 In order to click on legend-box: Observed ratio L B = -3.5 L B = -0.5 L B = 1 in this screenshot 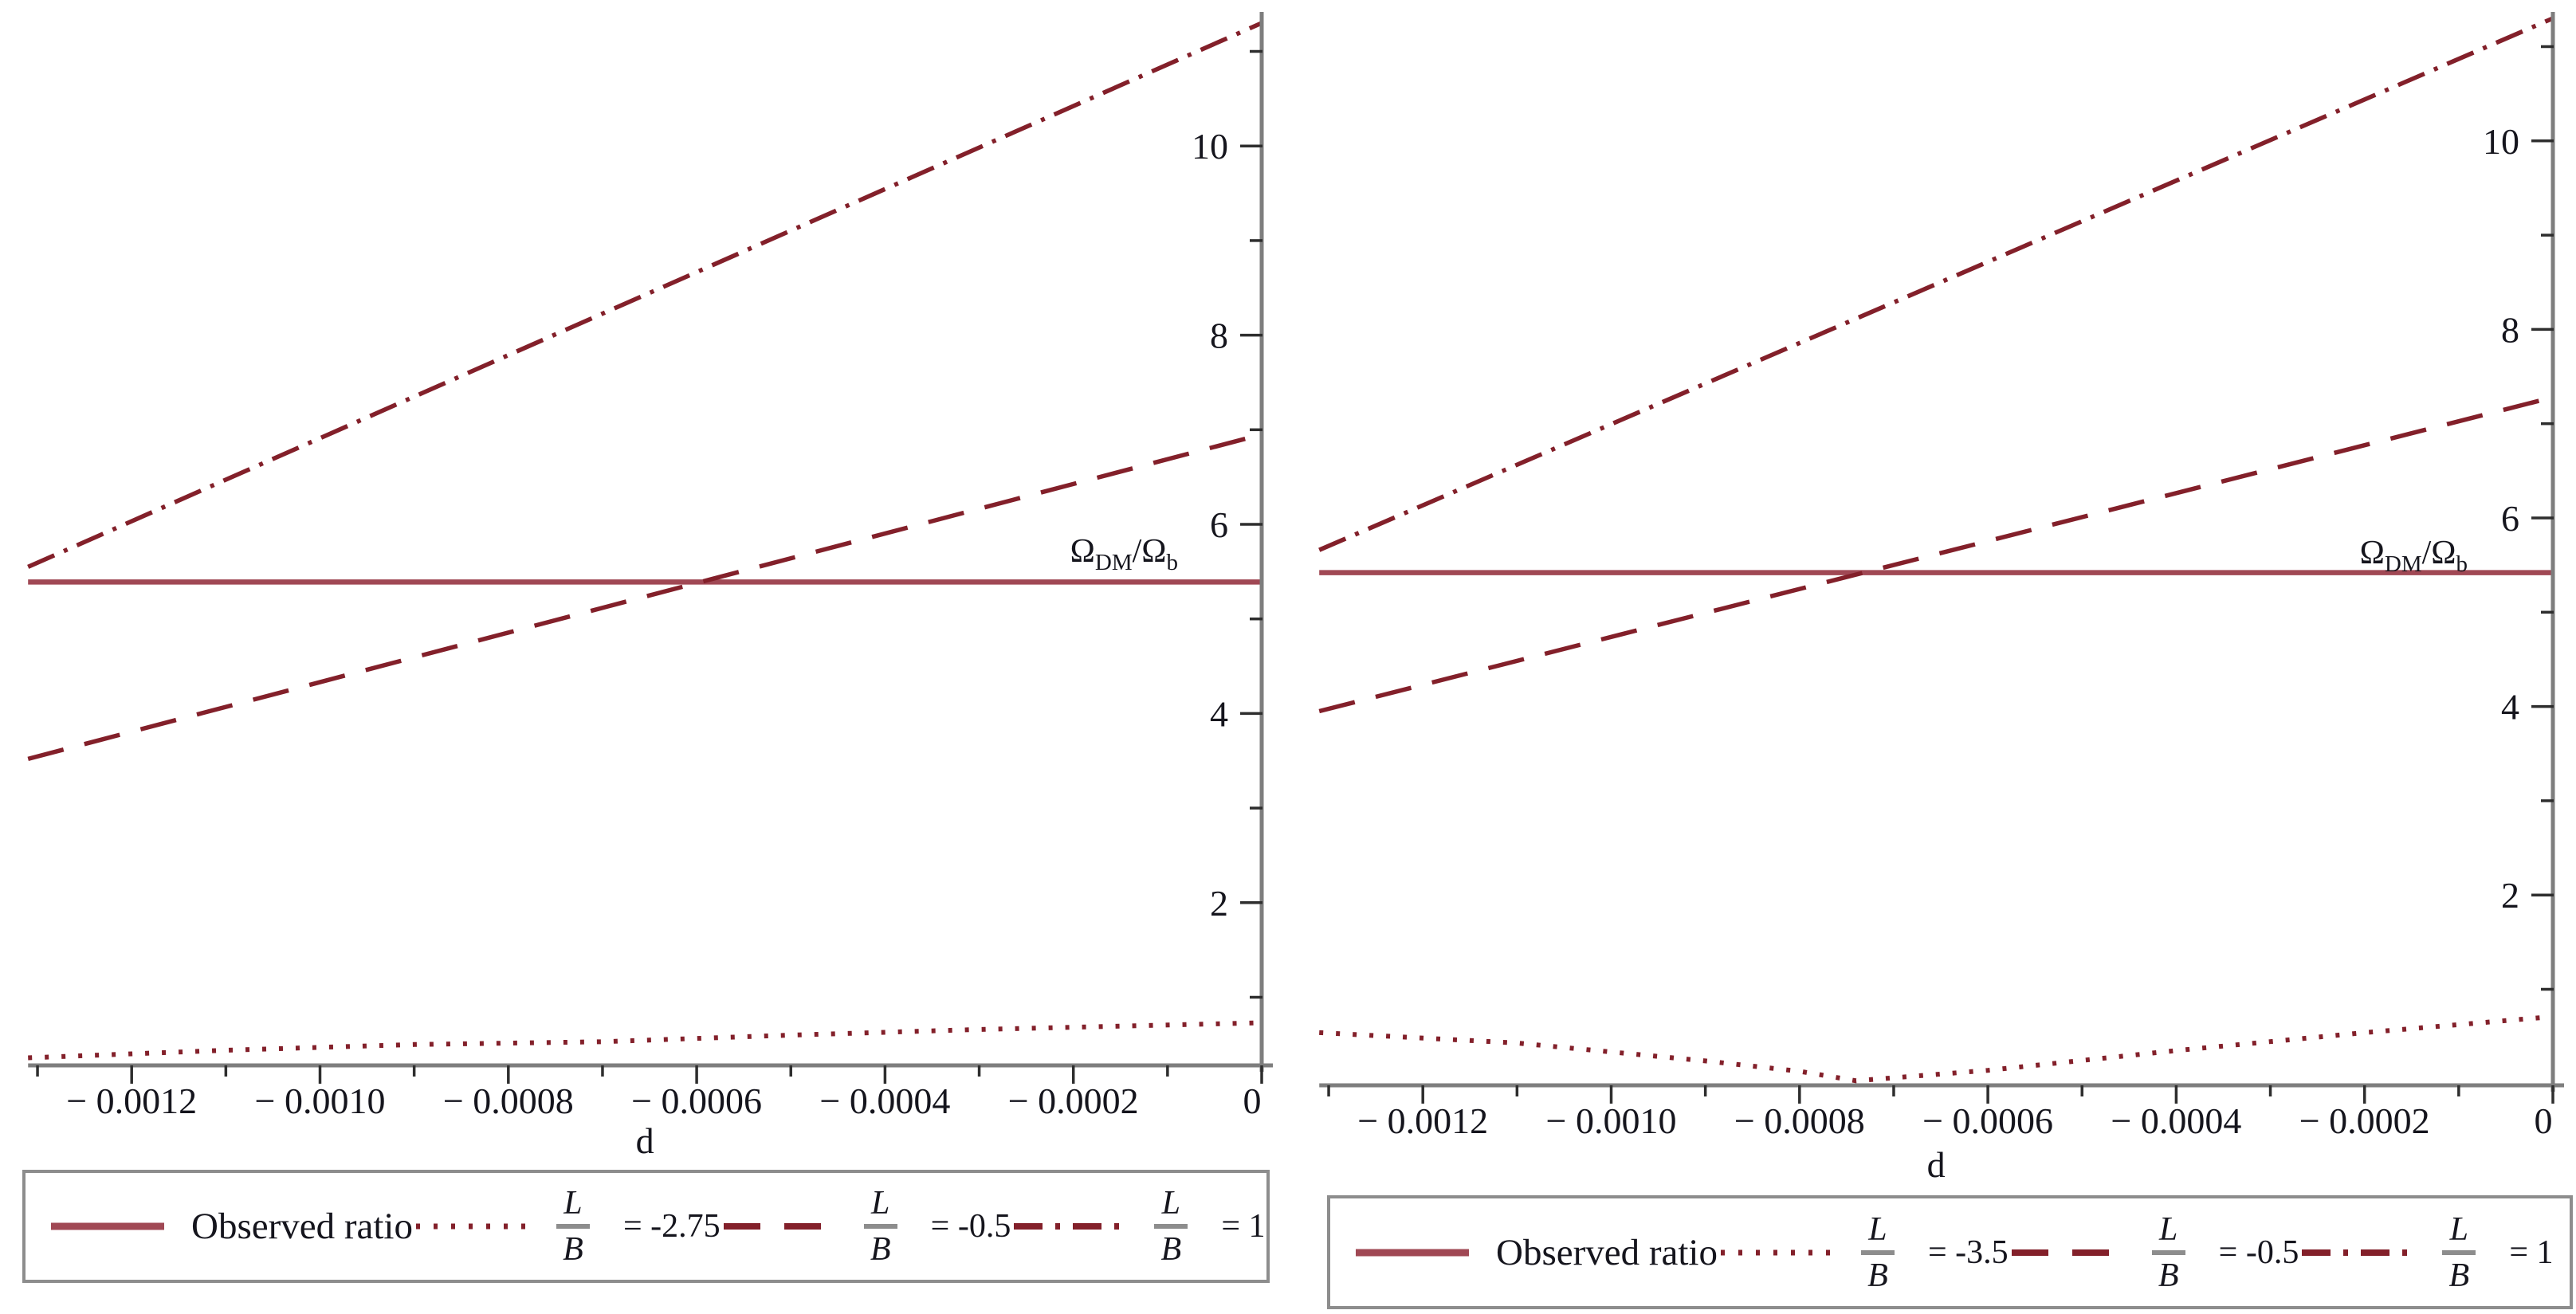, I will do `click(1950, 1252)`.